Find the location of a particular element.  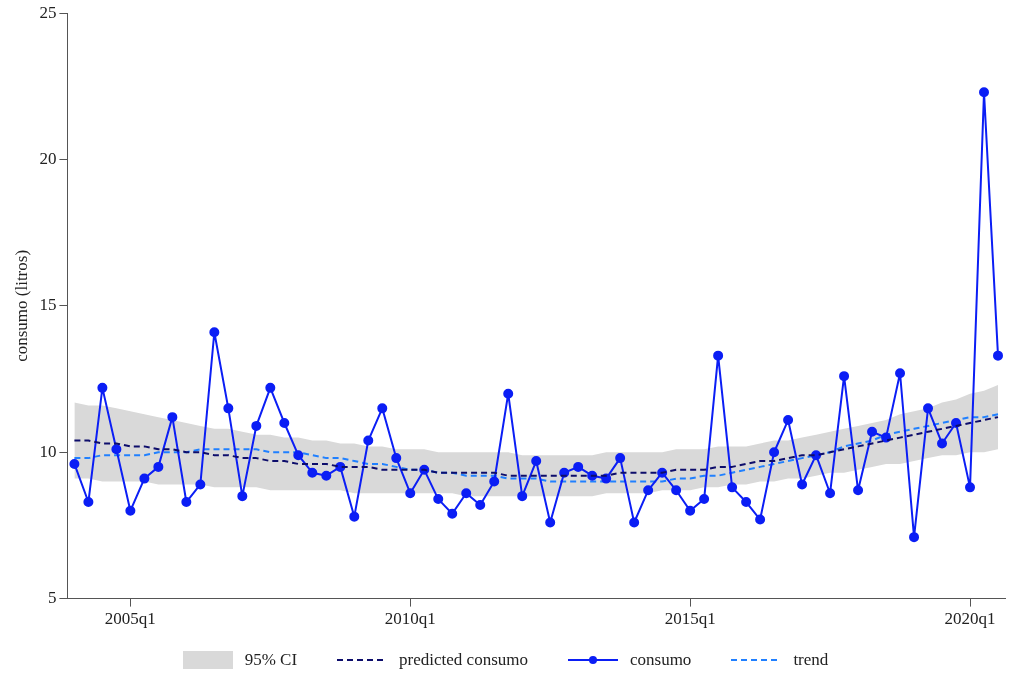

y-axis-title: consumo (litros) is located at coordinates (21, 305).